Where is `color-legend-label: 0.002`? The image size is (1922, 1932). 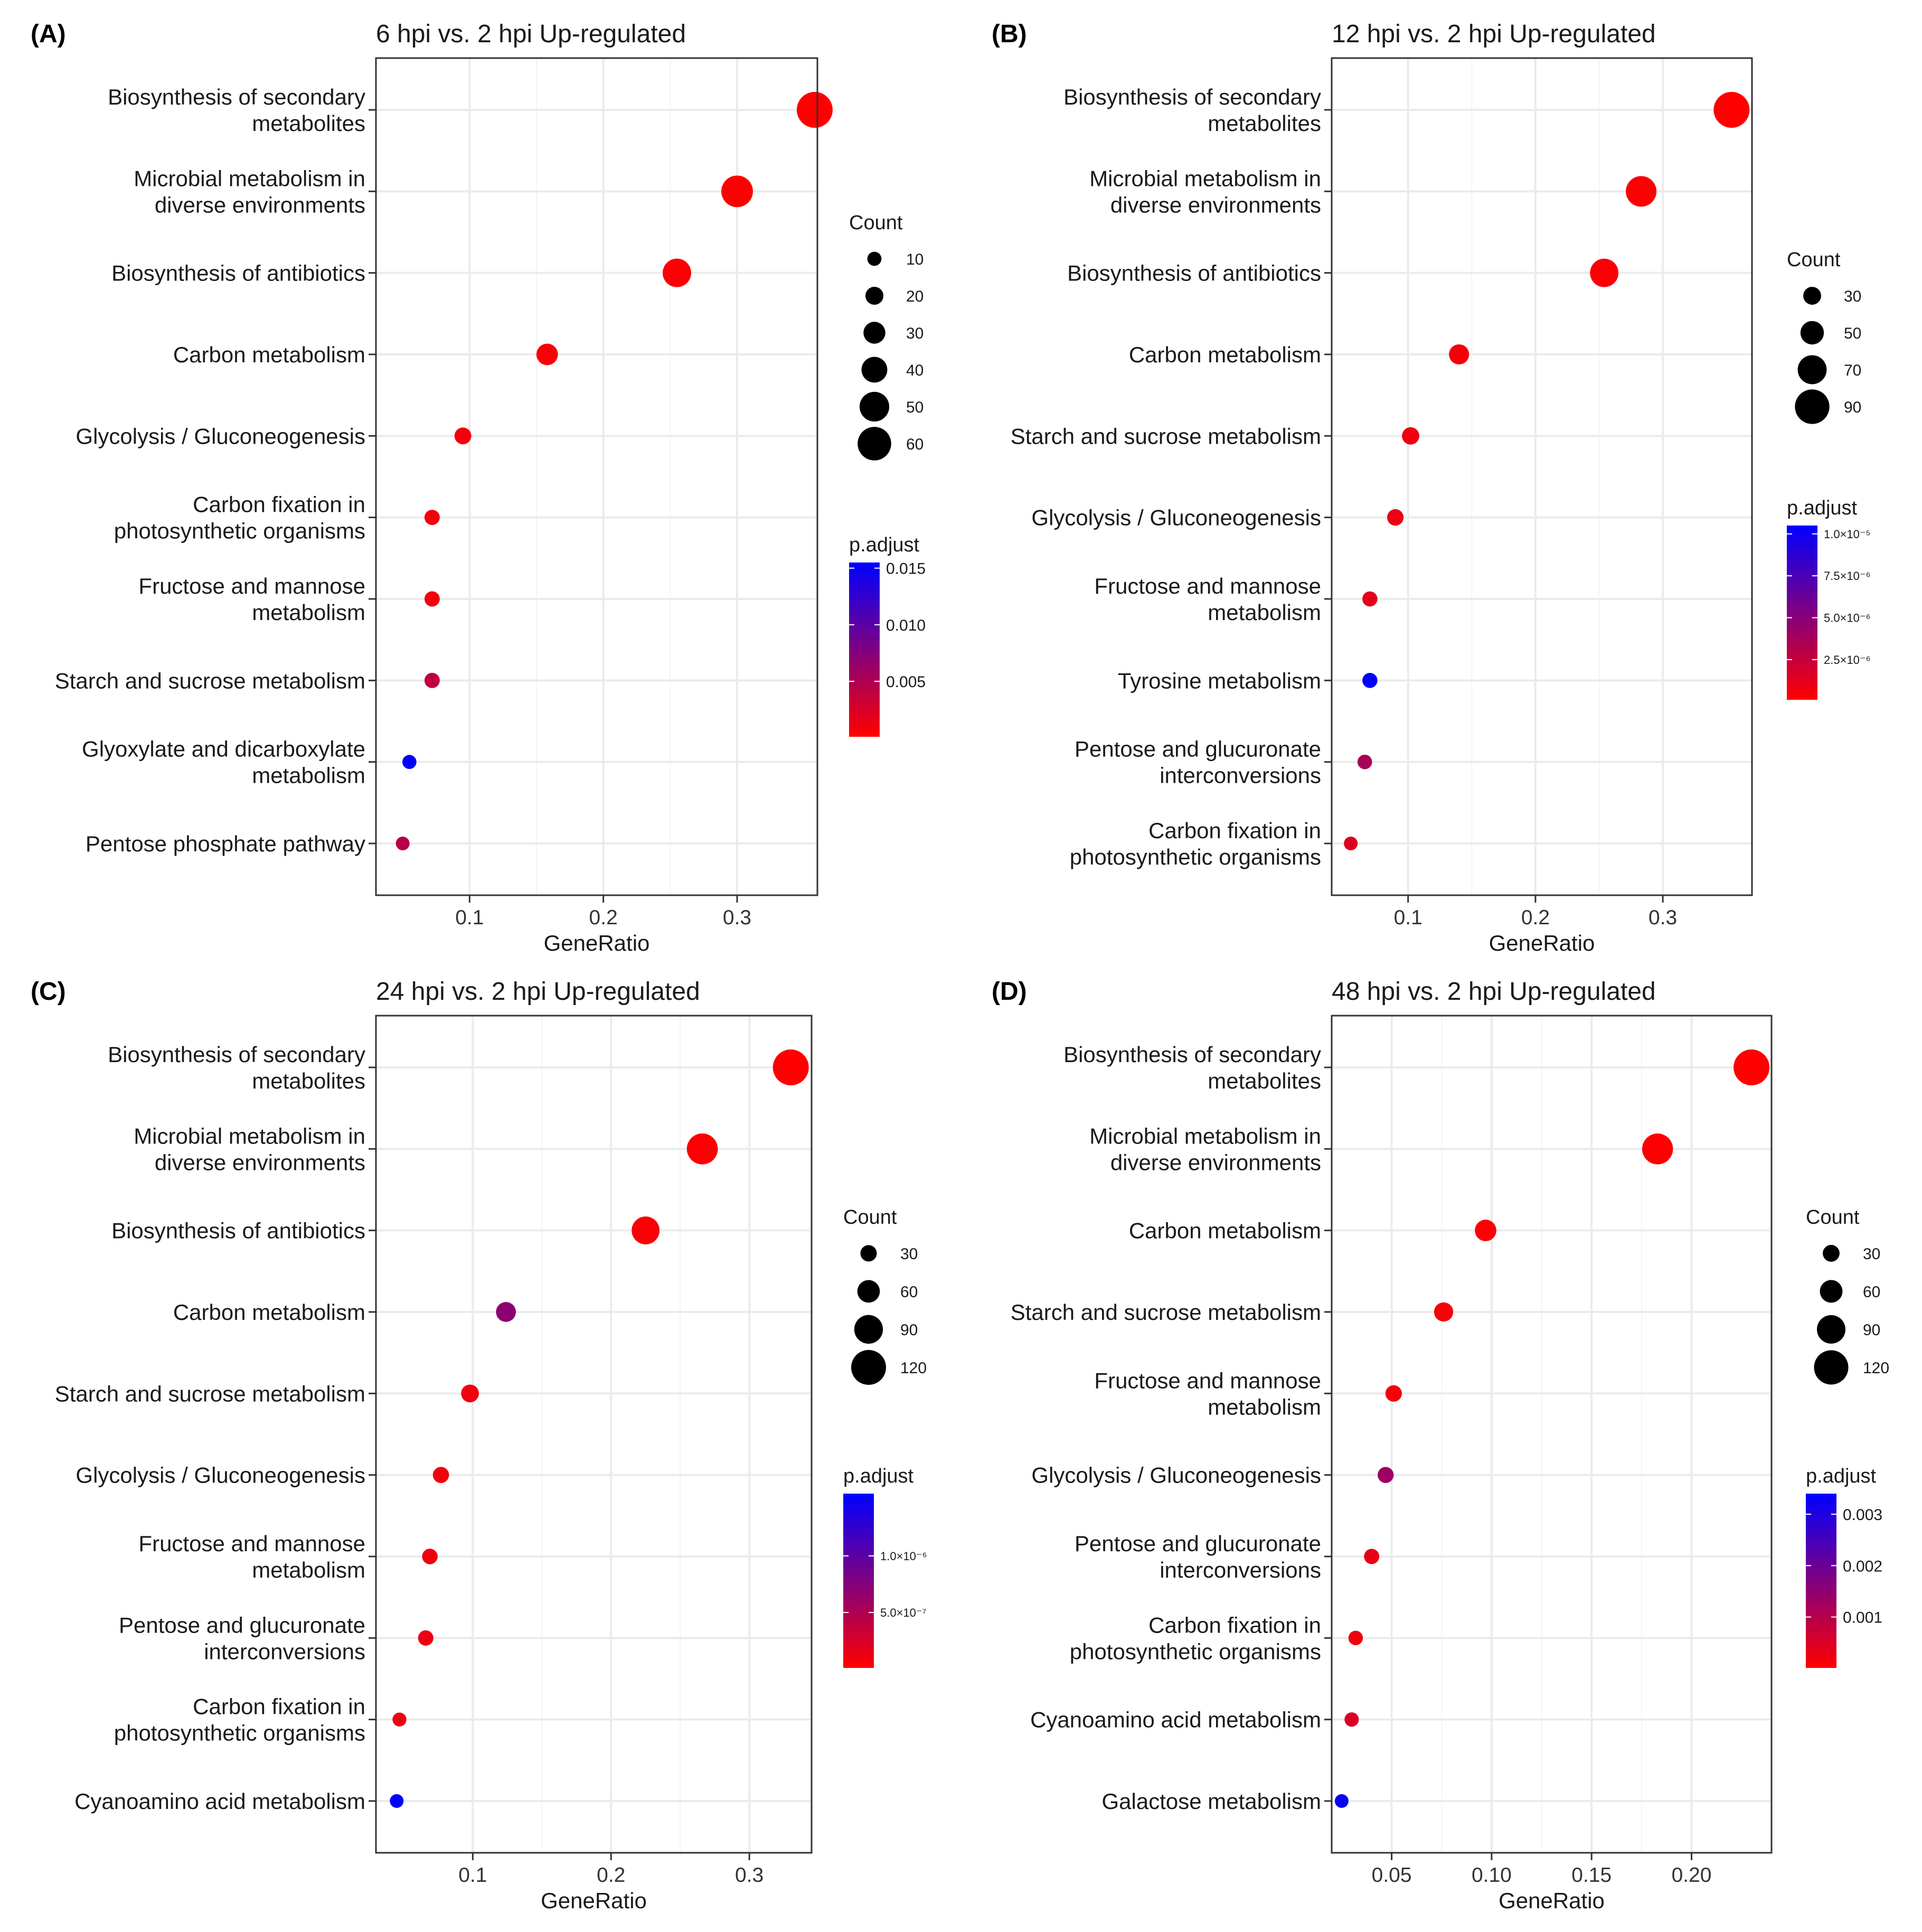 color-legend-label: 0.002 is located at coordinates (1862, 1566).